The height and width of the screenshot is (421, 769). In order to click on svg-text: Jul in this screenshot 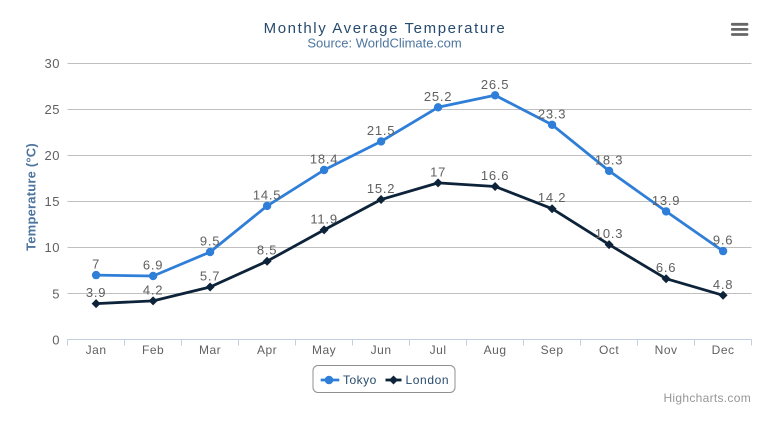, I will do `click(438, 350)`.